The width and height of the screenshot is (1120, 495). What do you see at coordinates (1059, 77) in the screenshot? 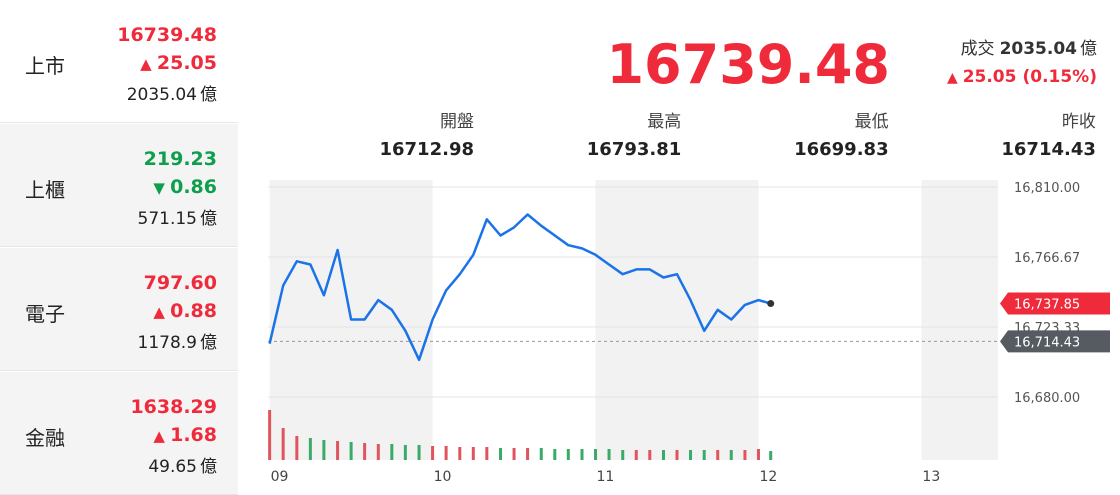
I see `change-pct: (0.15%)` at bounding box center [1059, 77].